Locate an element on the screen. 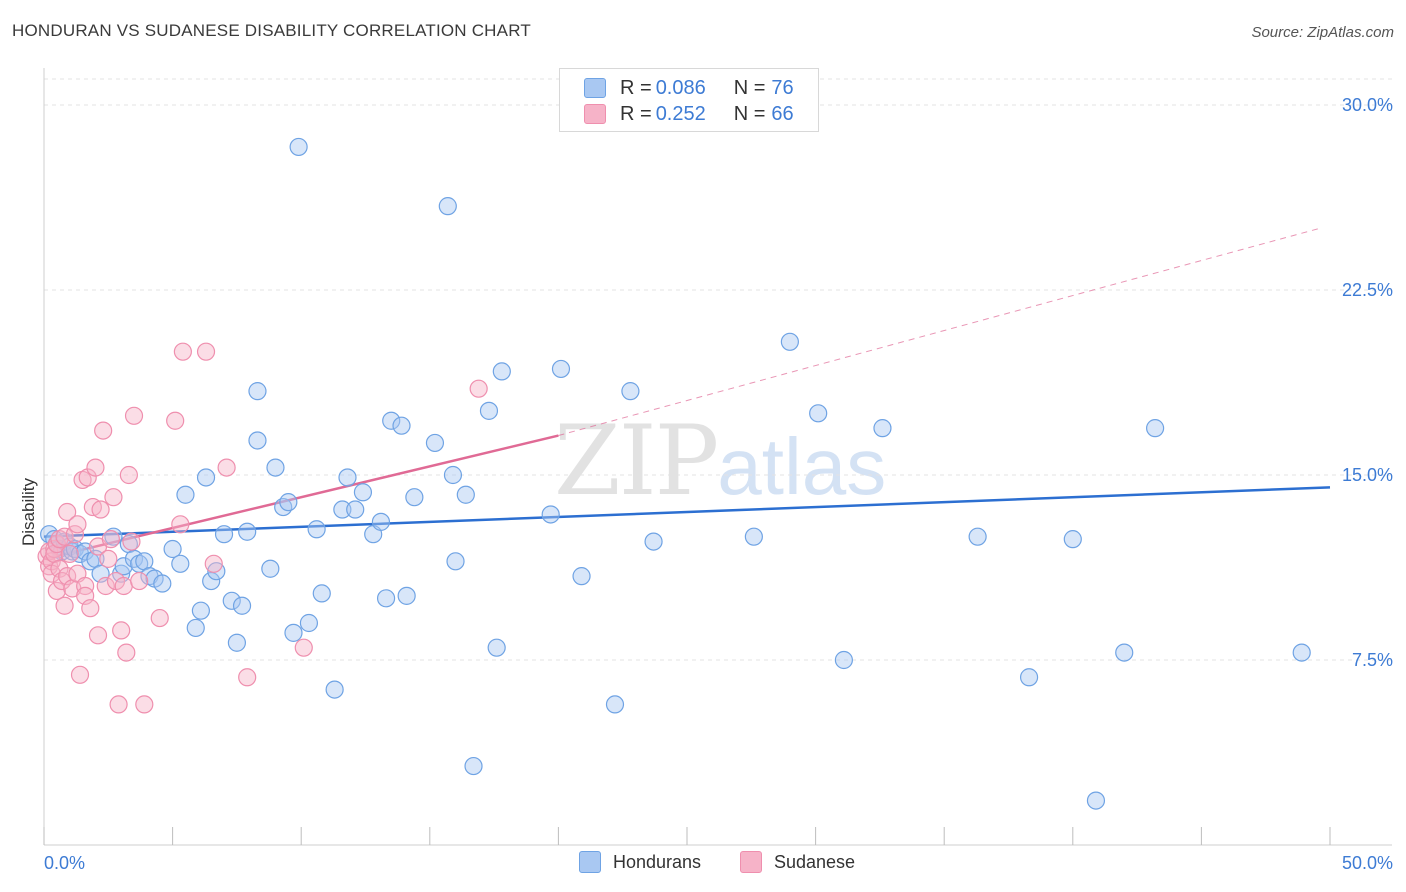 The width and height of the screenshot is (1406, 892). legend-row-hondurans: R = 0.086 N = 76 is located at coordinates (689, 88).